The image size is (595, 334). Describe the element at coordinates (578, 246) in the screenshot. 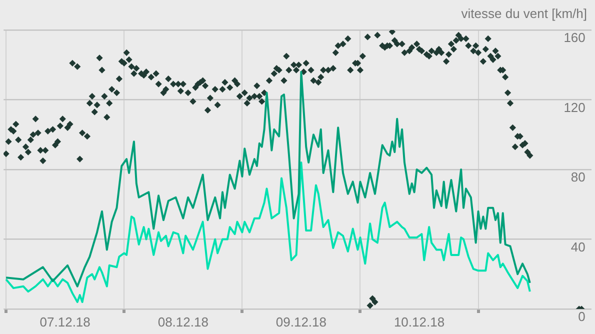

I see `y-tick-label: 40` at that location.